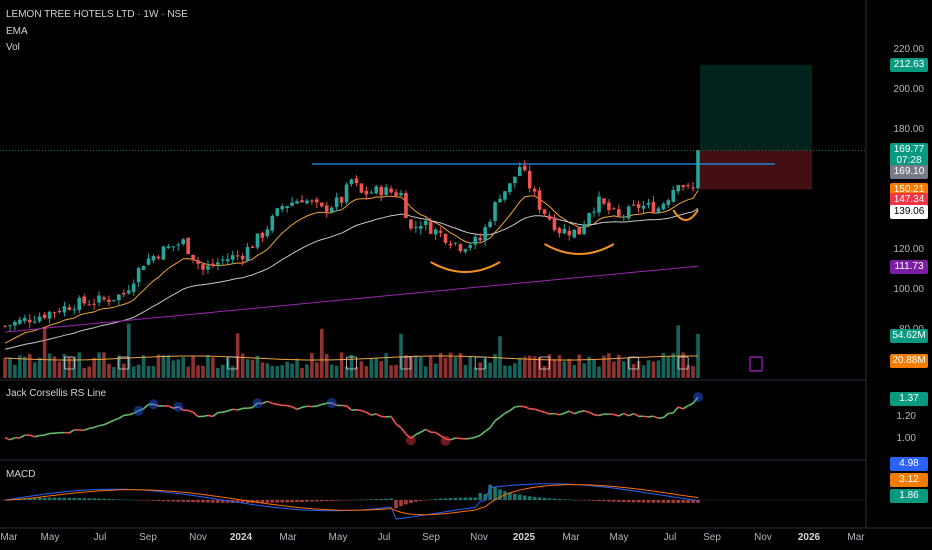 The width and height of the screenshot is (932, 550). I want to click on macd-tag: 4.98, so click(909, 464).